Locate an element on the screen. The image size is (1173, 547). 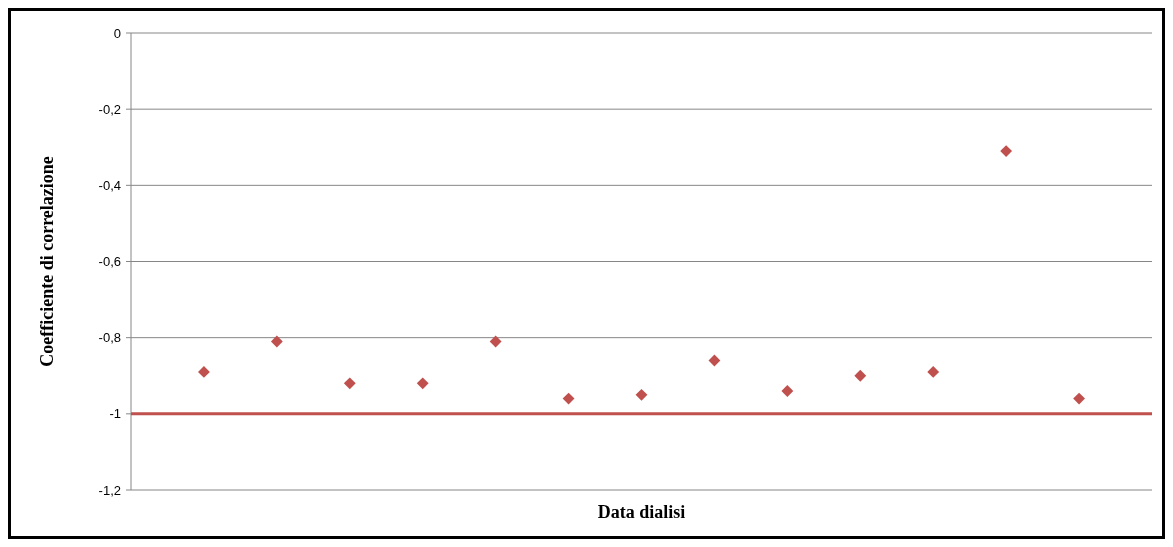
y-tick-label: 0 is located at coordinates (117, 33).